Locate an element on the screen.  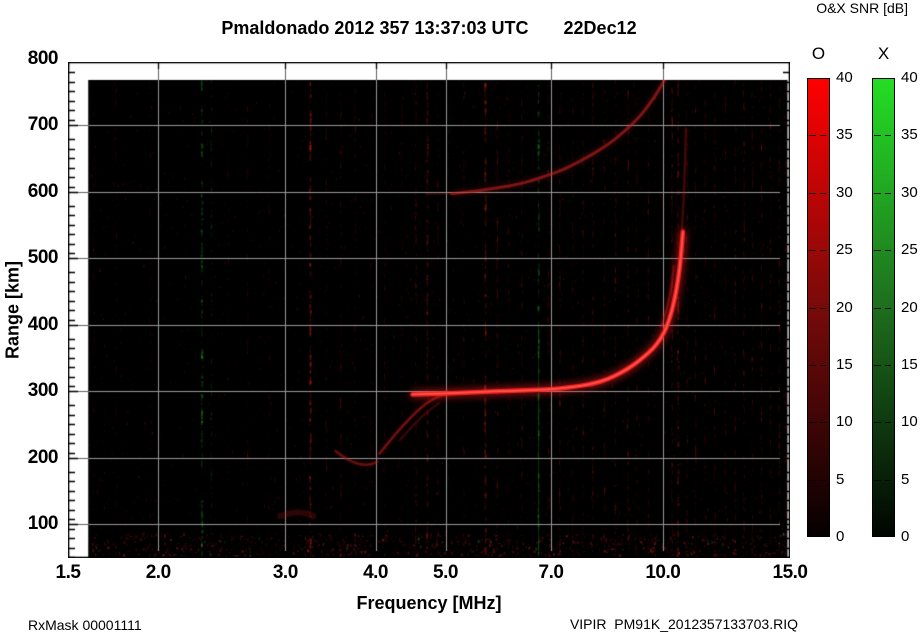
colorbar-o-tick-10: 10 is located at coordinates (844, 422).